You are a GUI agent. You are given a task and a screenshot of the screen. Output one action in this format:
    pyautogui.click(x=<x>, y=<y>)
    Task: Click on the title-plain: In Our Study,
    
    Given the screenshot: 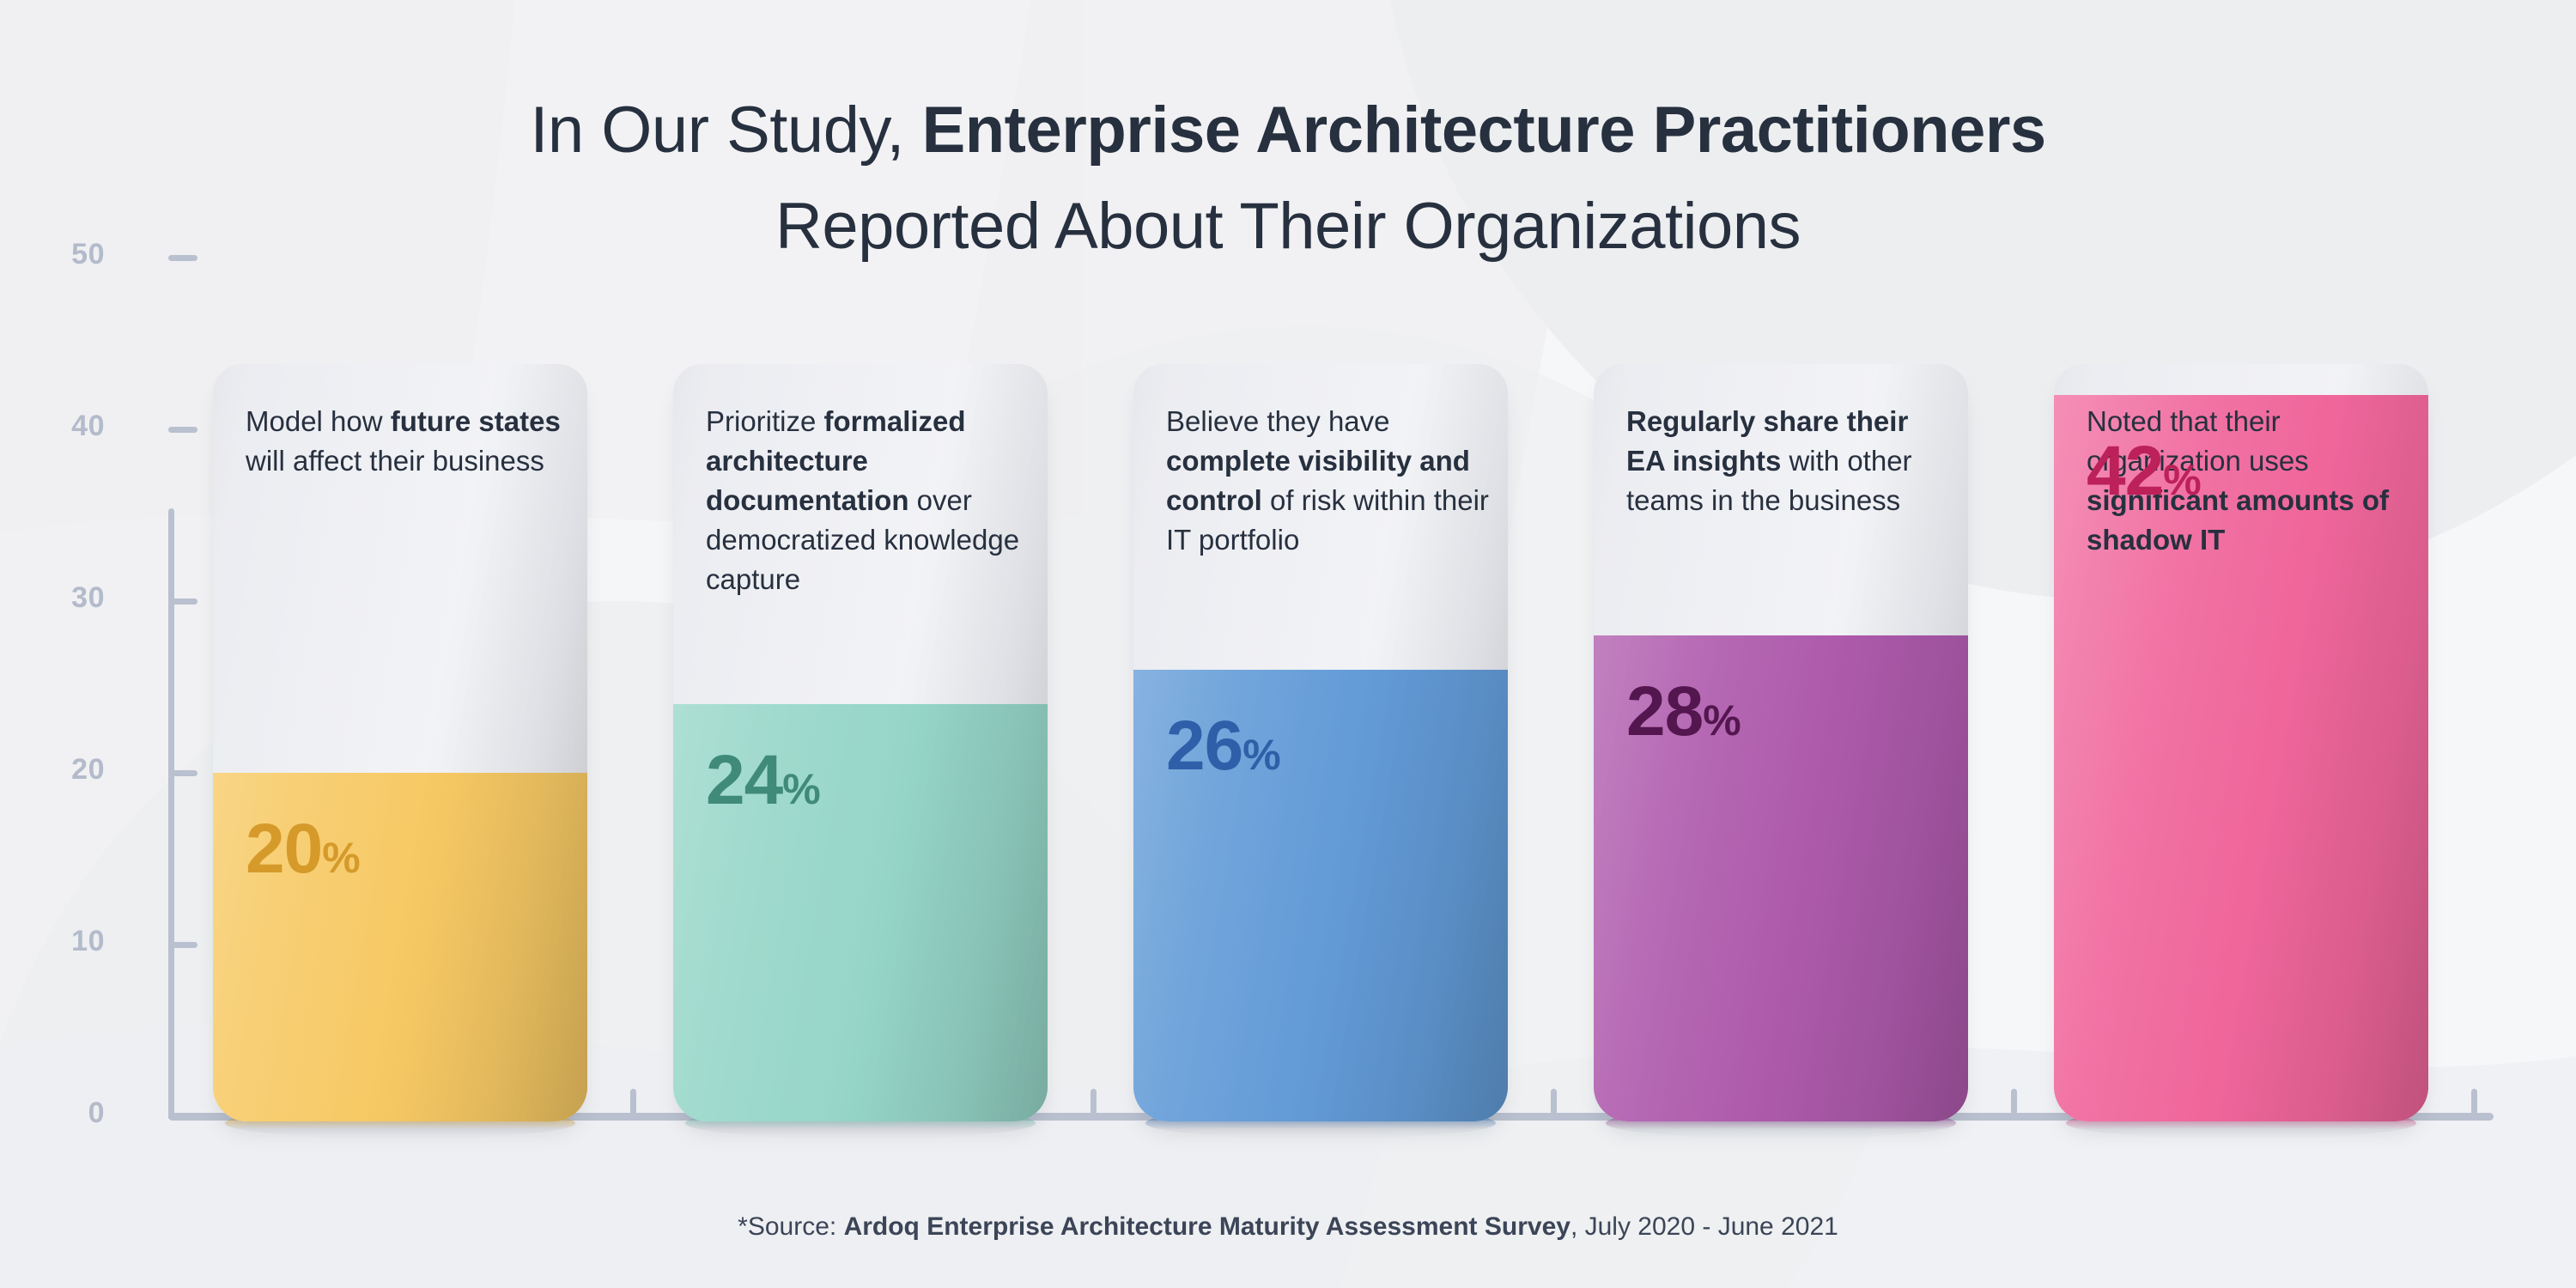 What is the action you would take?
    pyautogui.click(x=726, y=130)
    